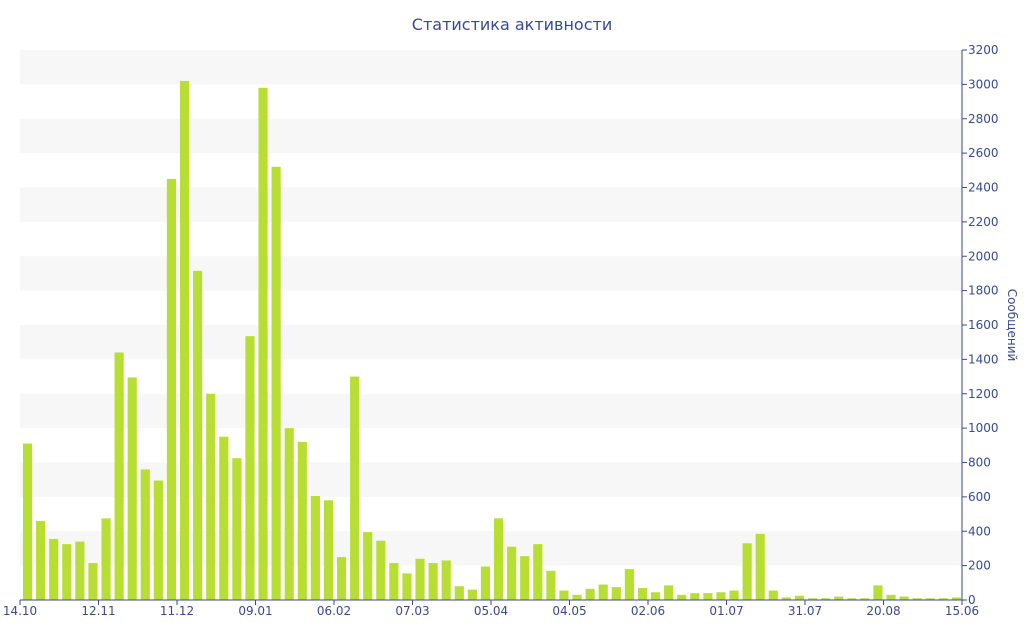  Describe the element at coordinates (983, 119) in the screenshot. I see `y-tick-label: 2800` at that location.